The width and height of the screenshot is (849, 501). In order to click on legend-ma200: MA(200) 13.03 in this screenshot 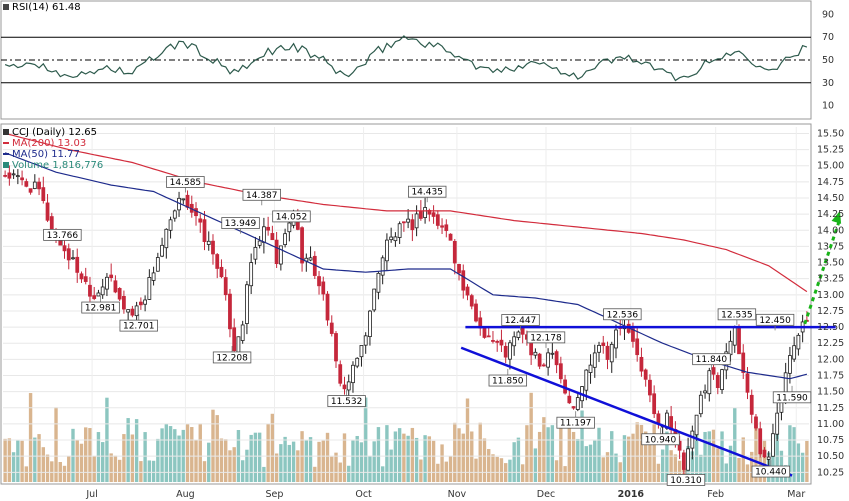, I will do `click(53, 143)`.